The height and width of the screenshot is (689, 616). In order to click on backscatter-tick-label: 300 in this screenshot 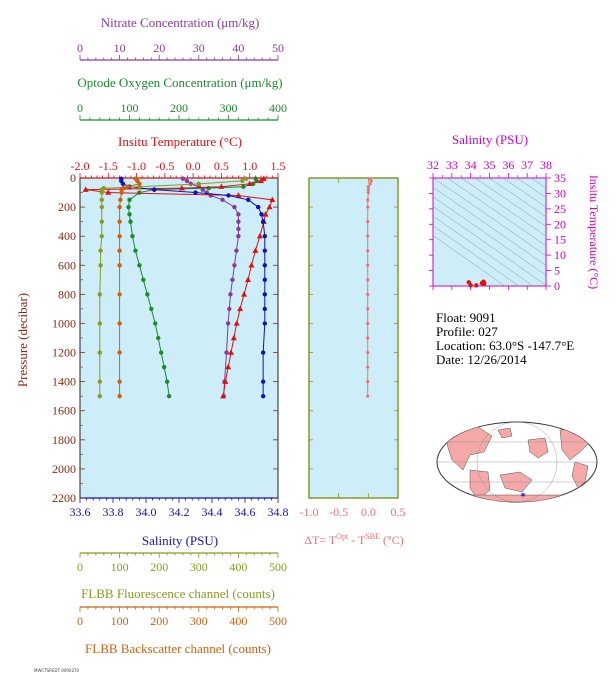, I will do `click(199, 621)`.